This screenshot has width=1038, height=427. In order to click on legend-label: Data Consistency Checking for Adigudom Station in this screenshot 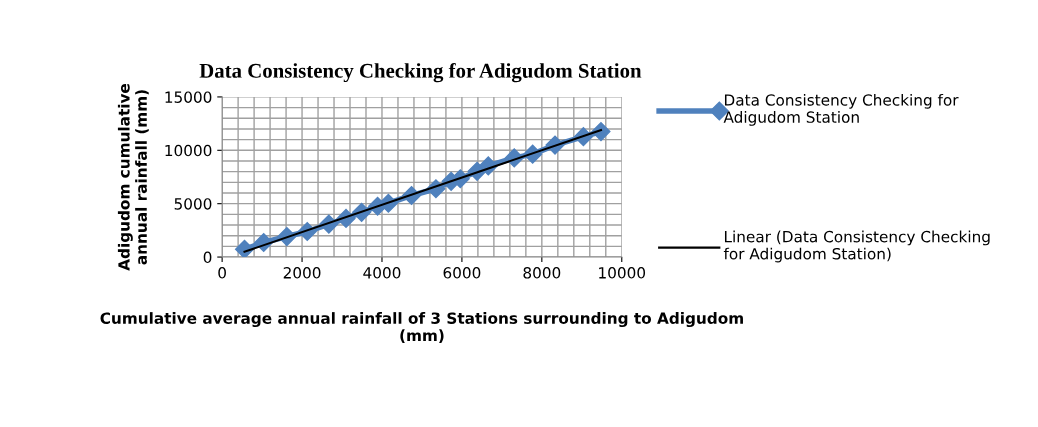, I will do `click(841, 109)`.